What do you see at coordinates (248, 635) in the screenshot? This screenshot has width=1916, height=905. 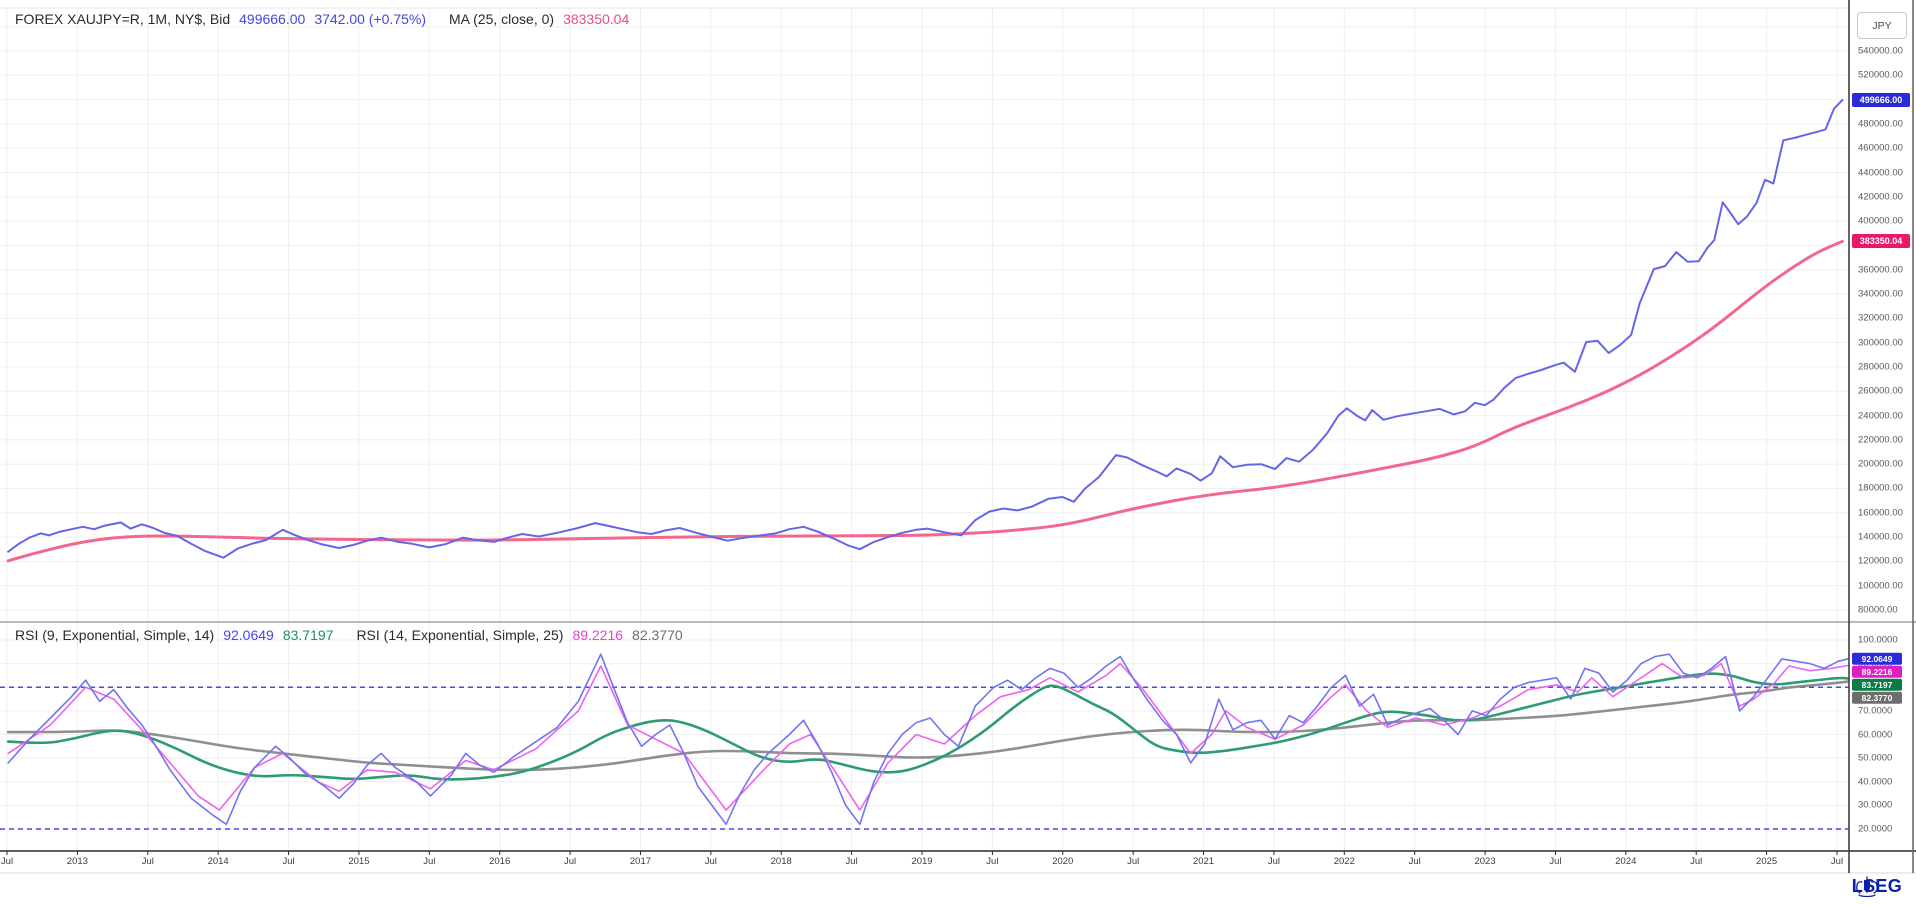 I see `rsi9-value: 92.0649` at bounding box center [248, 635].